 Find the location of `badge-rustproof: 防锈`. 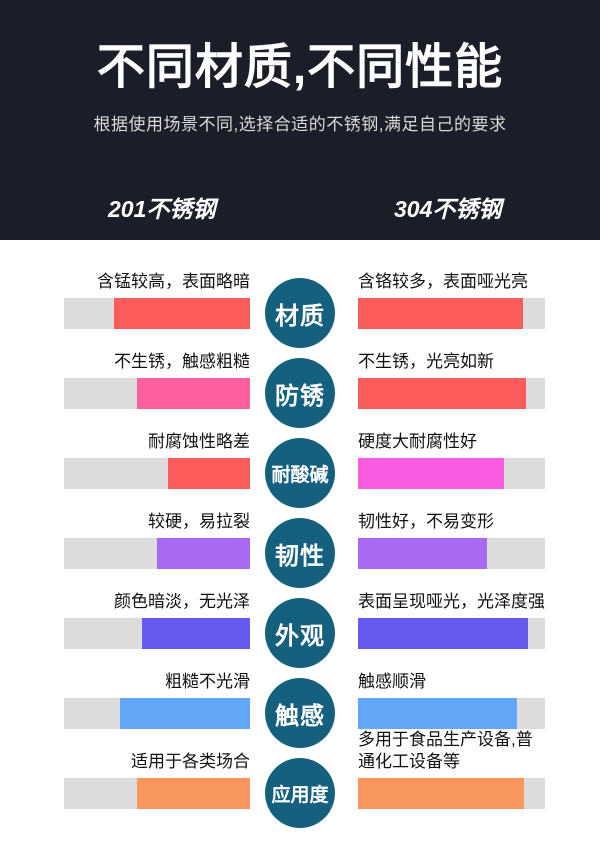

badge-rustproof: 防锈 is located at coordinates (300, 393).